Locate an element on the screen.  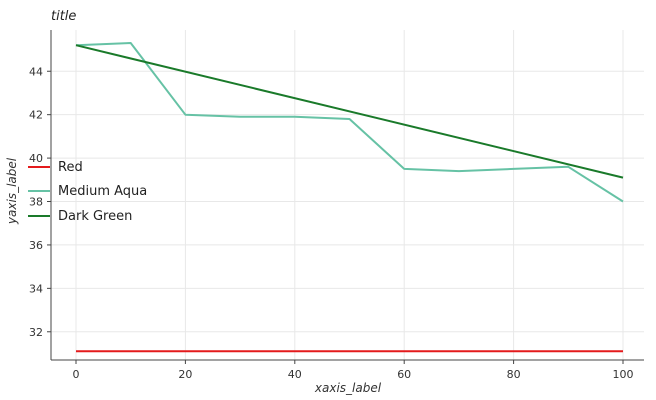
y-axis-label: yaxis_label is located at coordinates (12, 191).